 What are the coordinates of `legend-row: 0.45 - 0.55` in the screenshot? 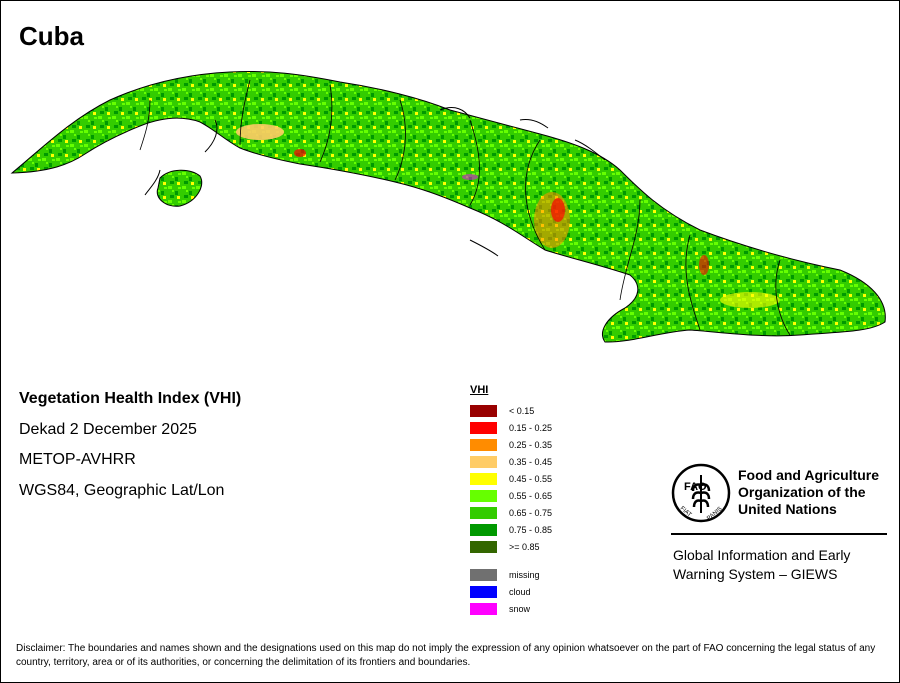 It's located at (511, 478).